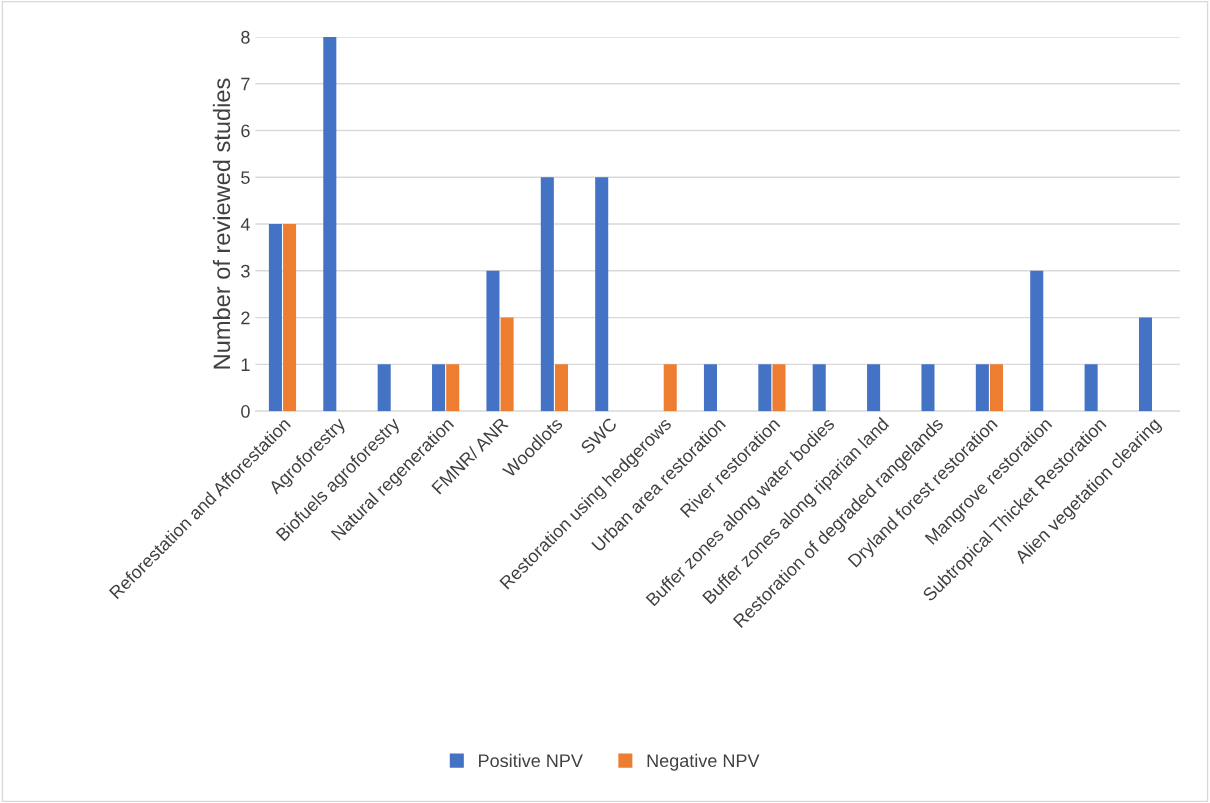 The width and height of the screenshot is (1210, 803). I want to click on y-tick-label: 8, so click(245, 37).